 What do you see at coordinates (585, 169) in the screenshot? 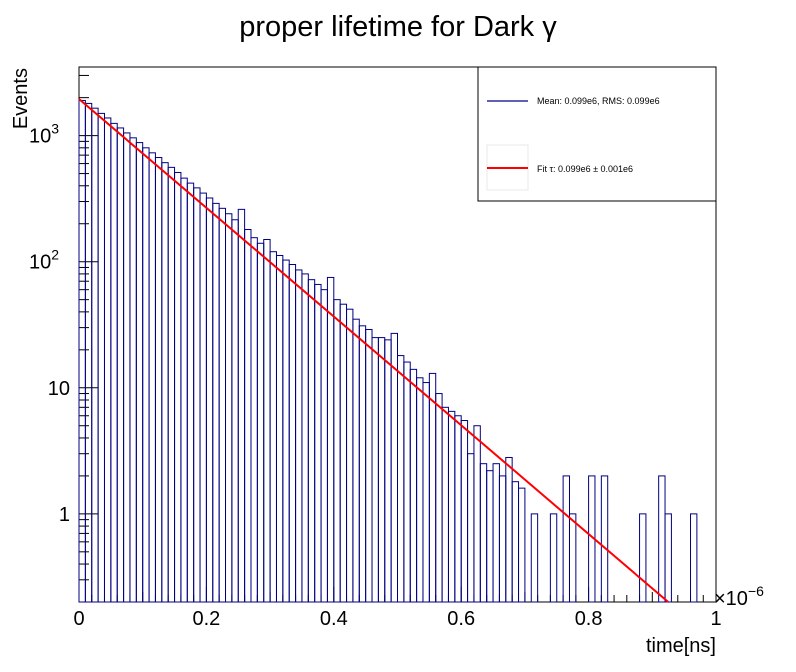
I see `legend-fit-label: Fit τ: 0.099e6 ± 0.001e6` at bounding box center [585, 169].